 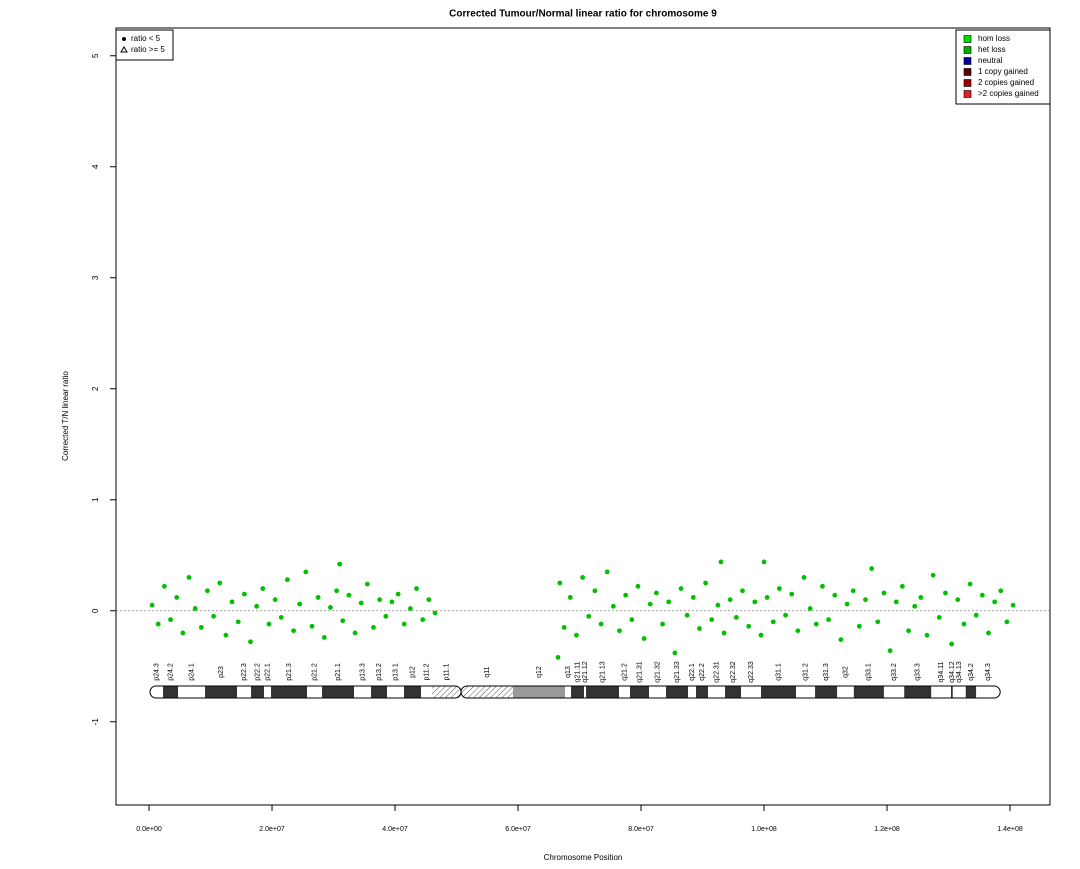 What do you see at coordinates (641, 829) in the screenshot?
I see `x-tick-label: 8.0e+07` at bounding box center [641, 829].